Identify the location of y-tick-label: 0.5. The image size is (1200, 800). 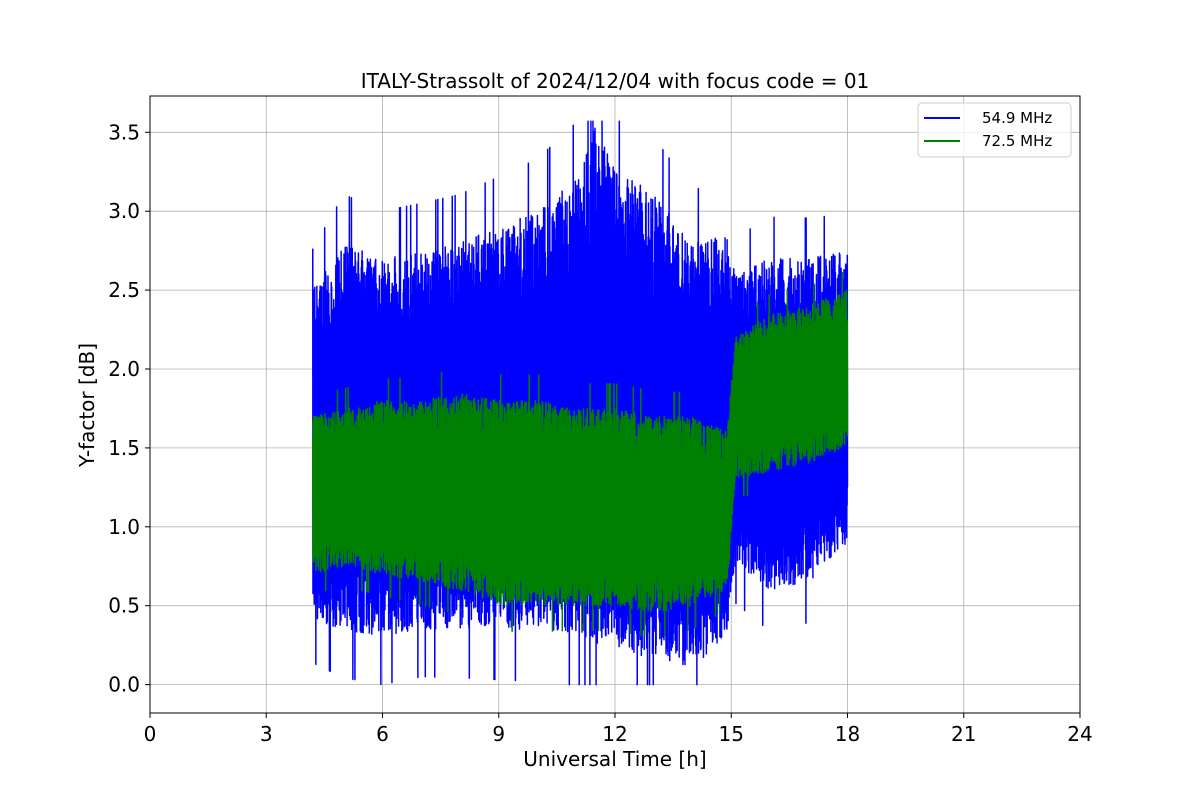
(124, 606).